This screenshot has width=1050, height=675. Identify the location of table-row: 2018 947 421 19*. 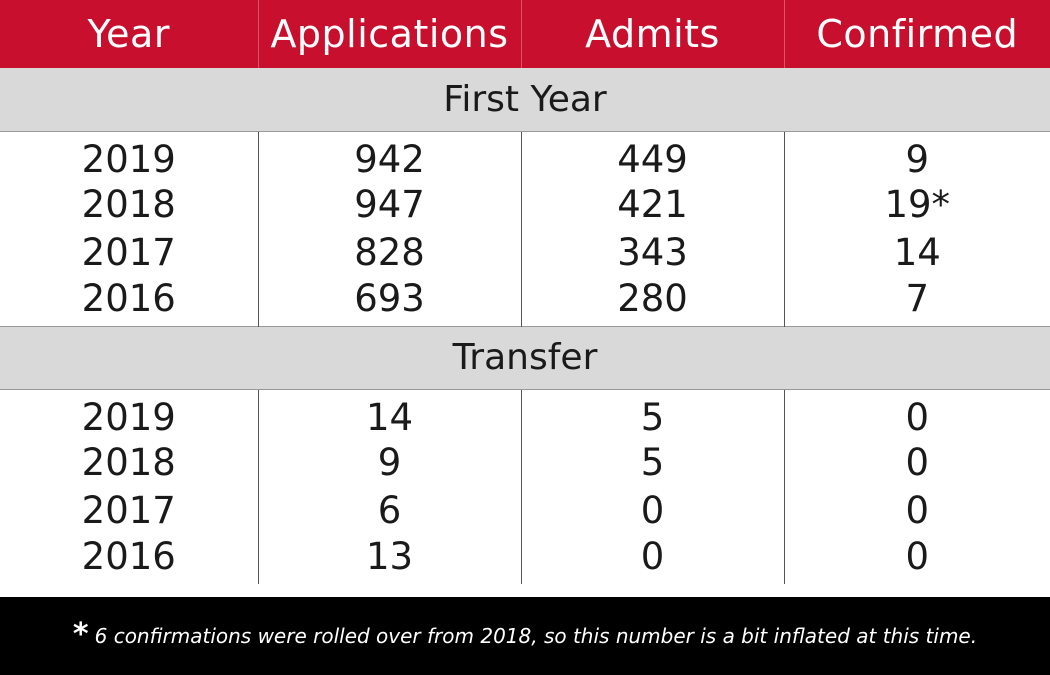
(525, 204).